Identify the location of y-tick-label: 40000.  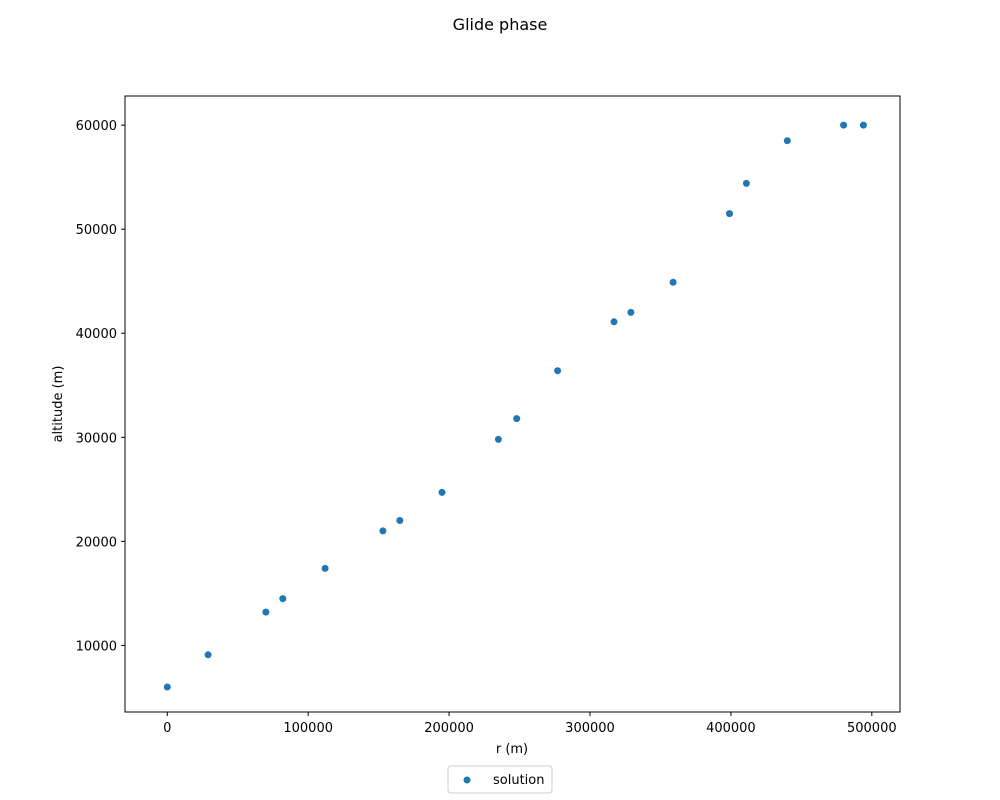
(96, 334).